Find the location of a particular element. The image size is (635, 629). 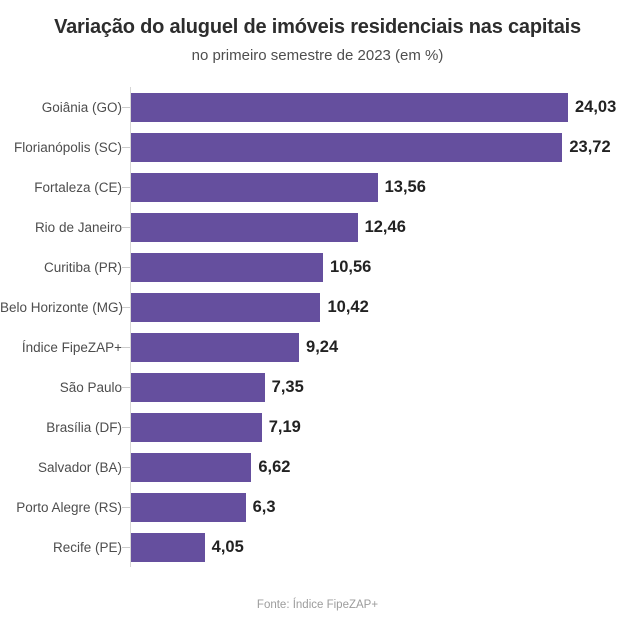

bar-area: 7,19 is located at coordinates (382, 427).